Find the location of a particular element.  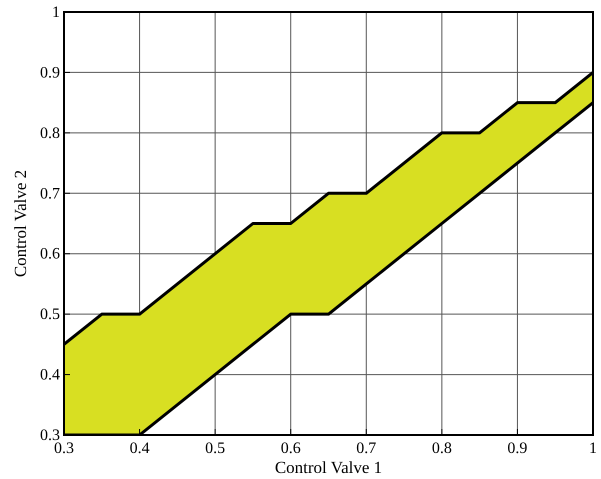

x-tick-label: 0.9 is located at coordinates (517, 448).